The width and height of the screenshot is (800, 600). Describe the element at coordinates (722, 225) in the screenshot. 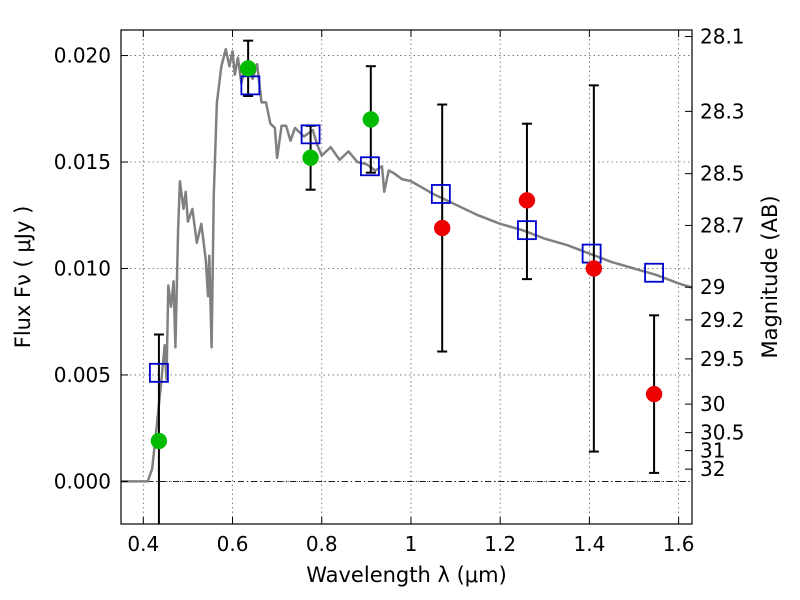

I see `right-tick-label: 28.7` at that location.